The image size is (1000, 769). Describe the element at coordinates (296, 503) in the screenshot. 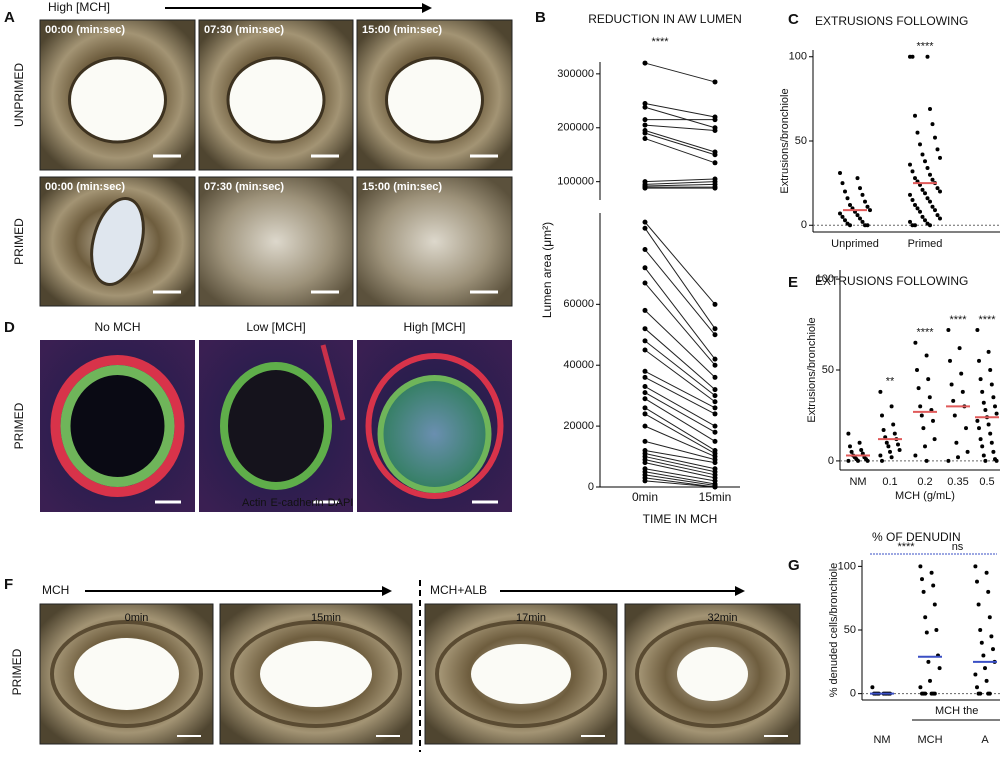

I see `stain-label: E-cadherin` at that location.